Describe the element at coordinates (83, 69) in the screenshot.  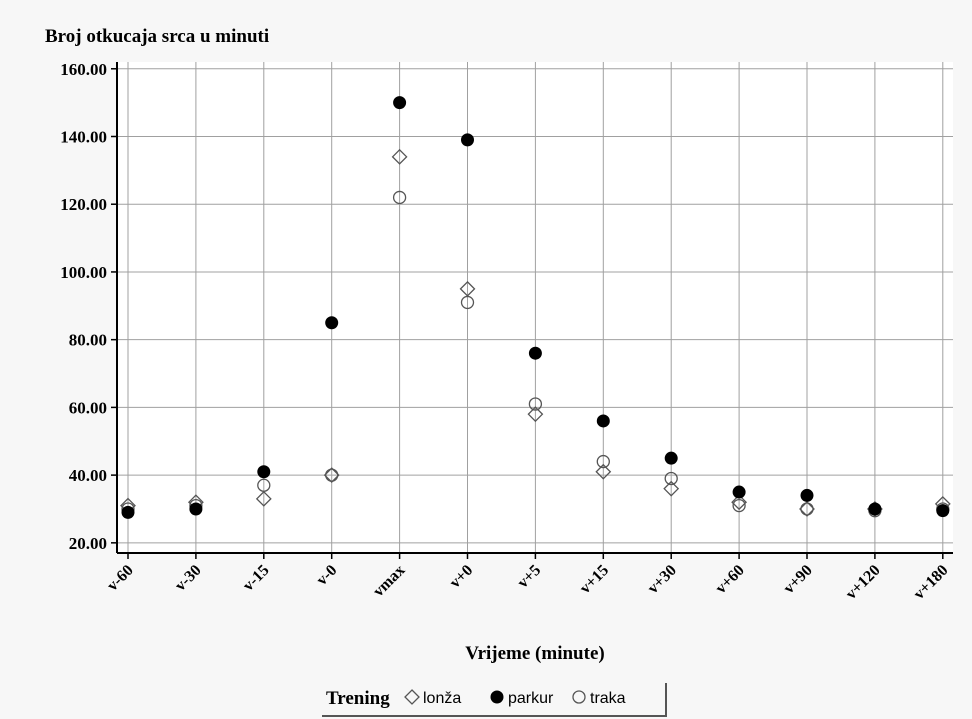
I see `y-tick-label: 160.00` at that location.